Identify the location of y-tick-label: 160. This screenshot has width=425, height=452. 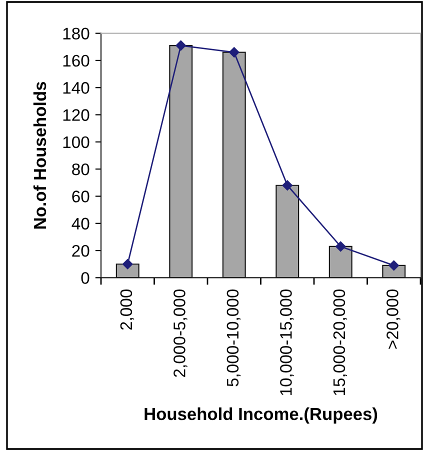
(76, 60).